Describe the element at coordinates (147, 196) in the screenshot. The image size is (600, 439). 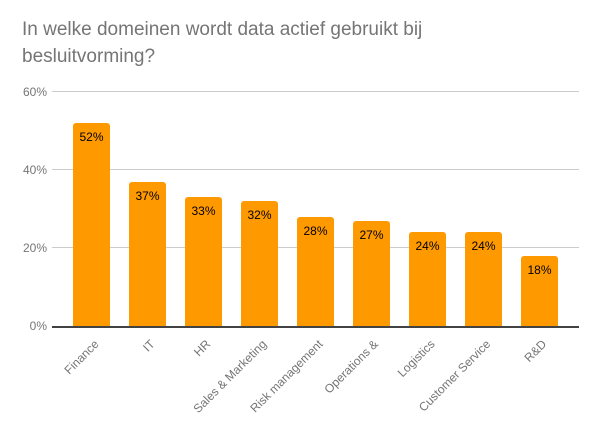
I see `bar-value-label: 37%` at that location.